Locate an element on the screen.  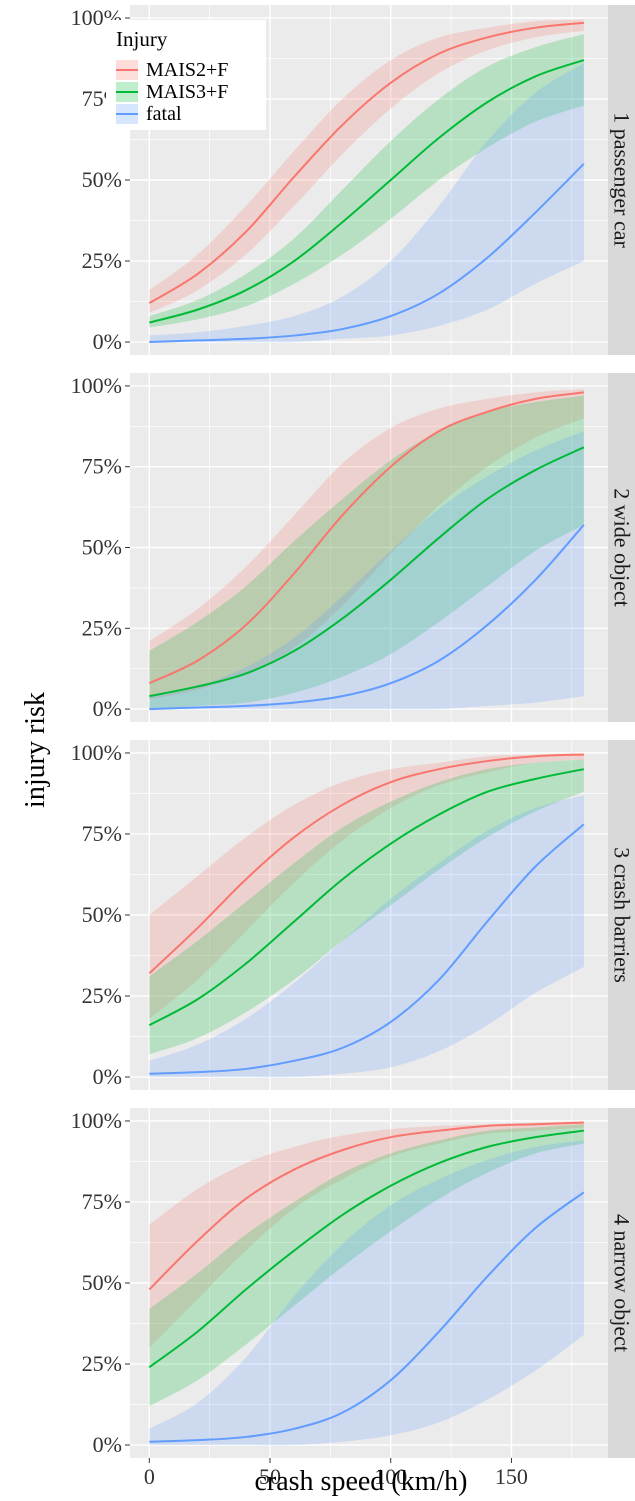
y-axis-title: injury risk is located at coordinates (35, 750).